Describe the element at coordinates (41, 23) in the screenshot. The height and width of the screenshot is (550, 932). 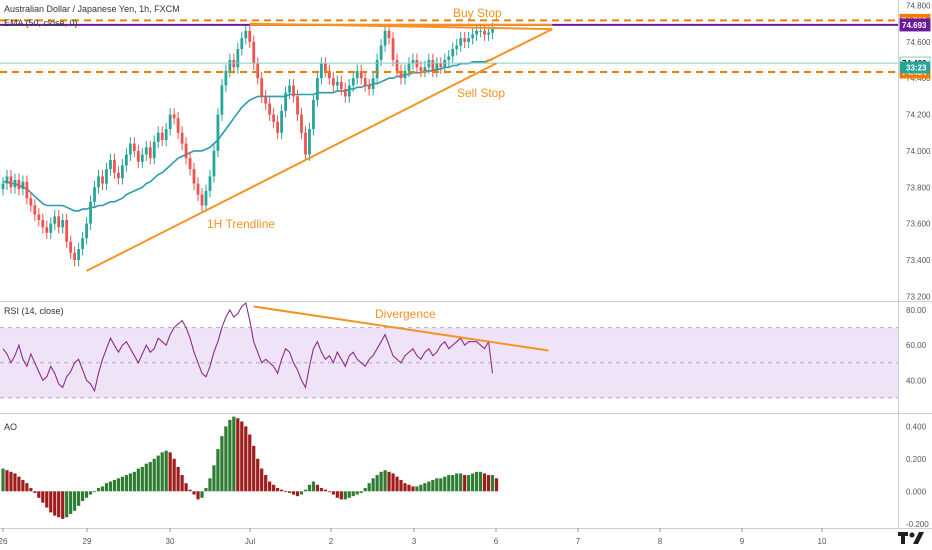
I see `ema-legend: EMA (50, close, 0)` at that location.